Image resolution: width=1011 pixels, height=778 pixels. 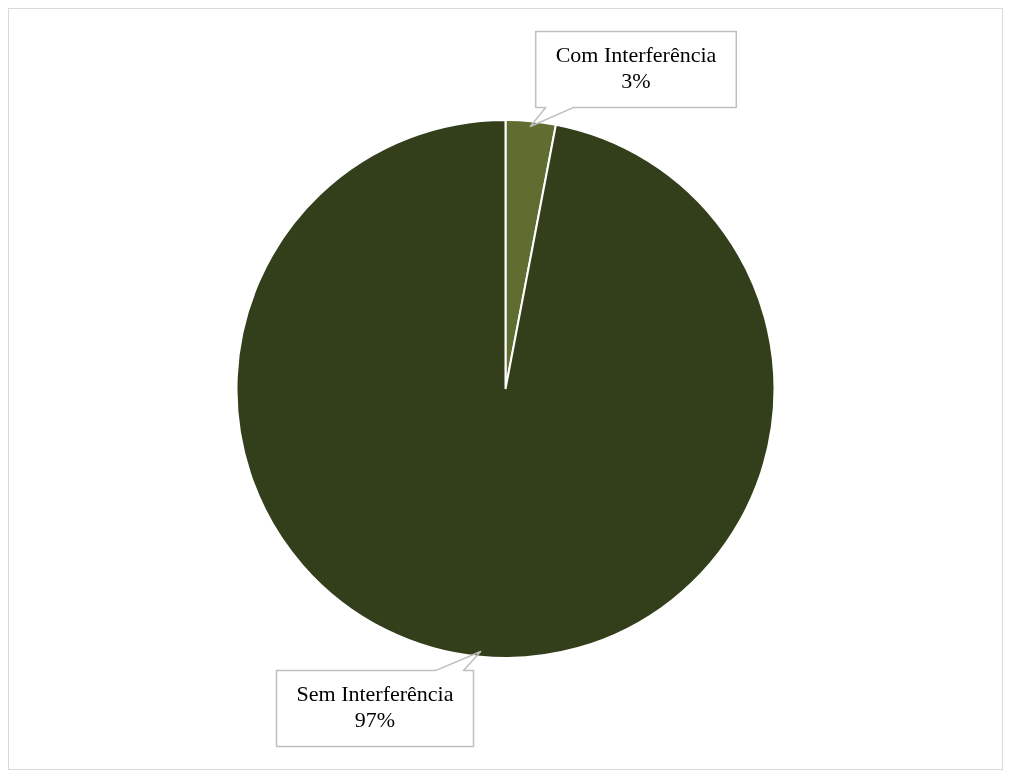 What do you see at coordinates (636, 55) in the screenshot?
I see `slice-label: Com Interferência` at bounding box center [636, 55].